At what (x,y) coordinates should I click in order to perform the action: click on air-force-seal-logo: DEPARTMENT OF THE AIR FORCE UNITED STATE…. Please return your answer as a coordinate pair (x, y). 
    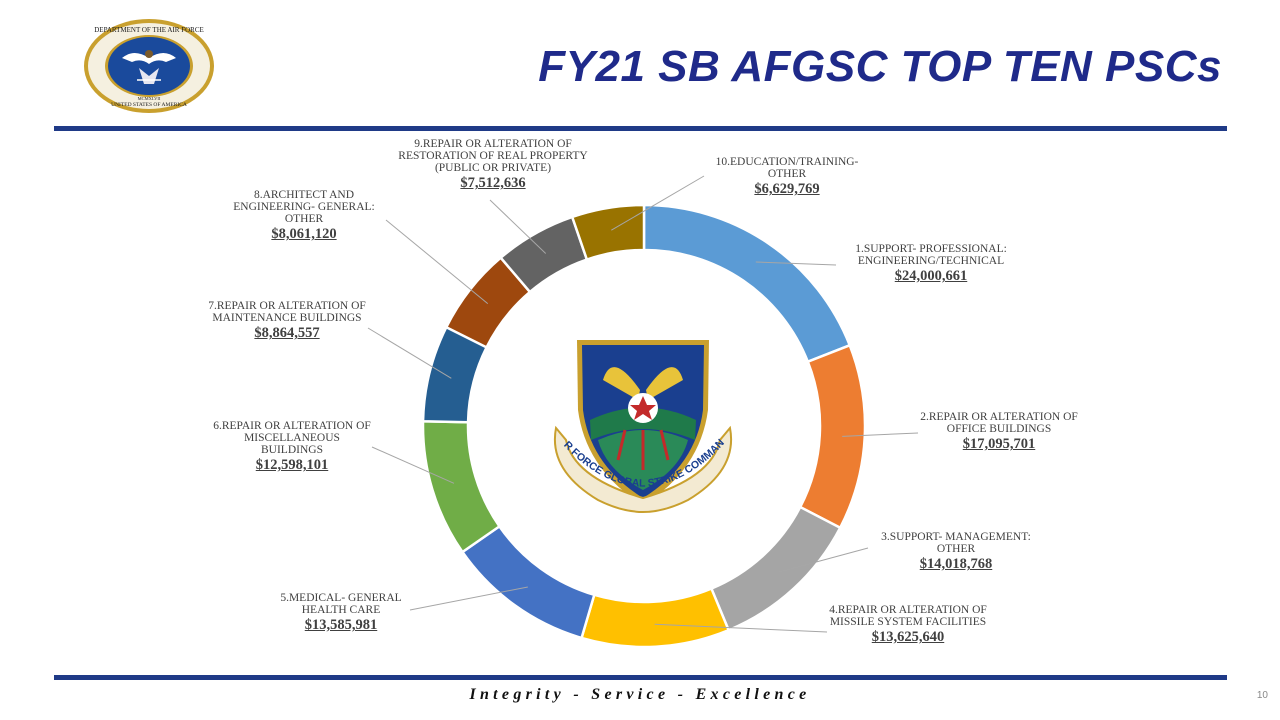
    Looking at the image, I should click on (149, 66).